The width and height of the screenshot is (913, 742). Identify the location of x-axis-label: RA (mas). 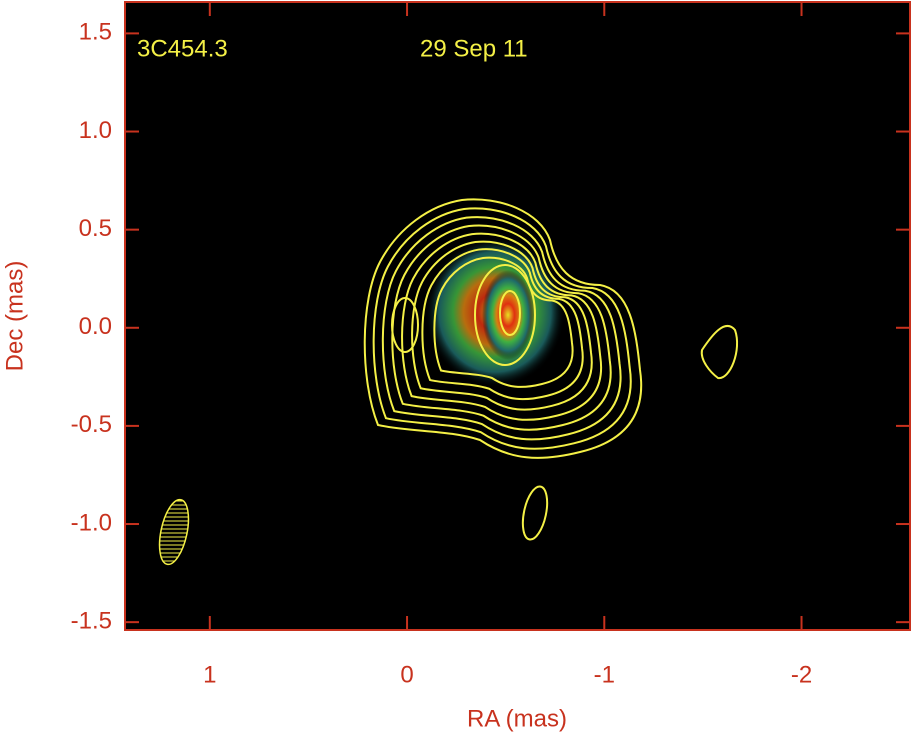
(517, 718).